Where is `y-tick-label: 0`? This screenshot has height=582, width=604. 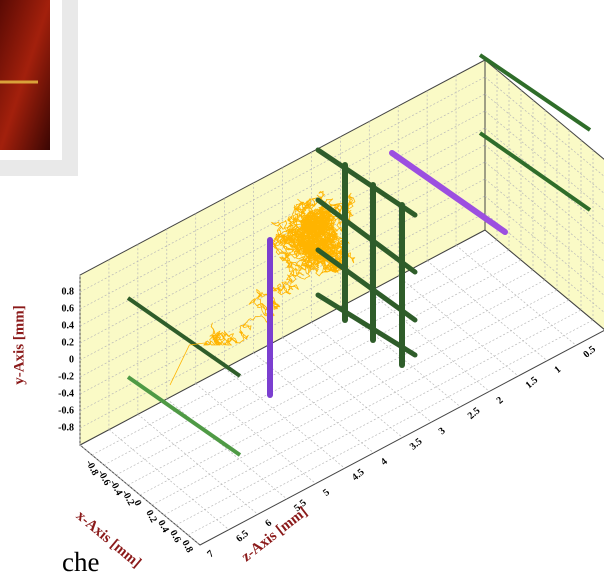
y-tick-label: 0 is located at coordinates (71, 359).